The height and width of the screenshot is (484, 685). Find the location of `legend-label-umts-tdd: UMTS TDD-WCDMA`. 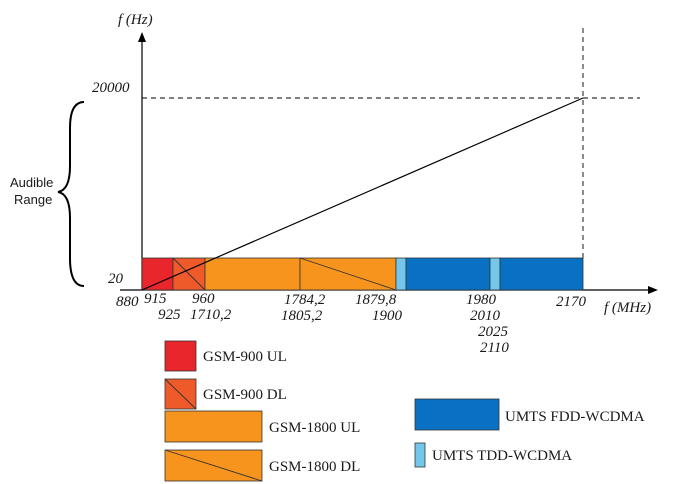

legend-label-umts-tdd: UMTS TDD-WCDMA is located at coordinates (502, 456).